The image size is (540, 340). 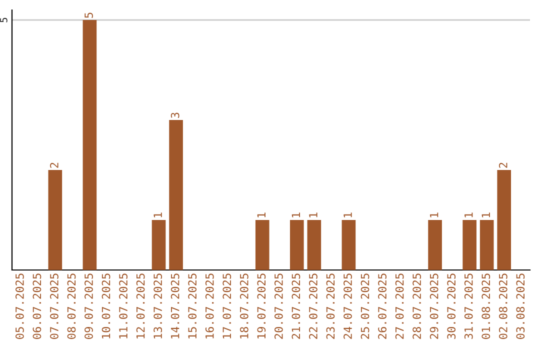 I want to click on x-tick-label: 27.07.2025, so click(x=399, y=306).